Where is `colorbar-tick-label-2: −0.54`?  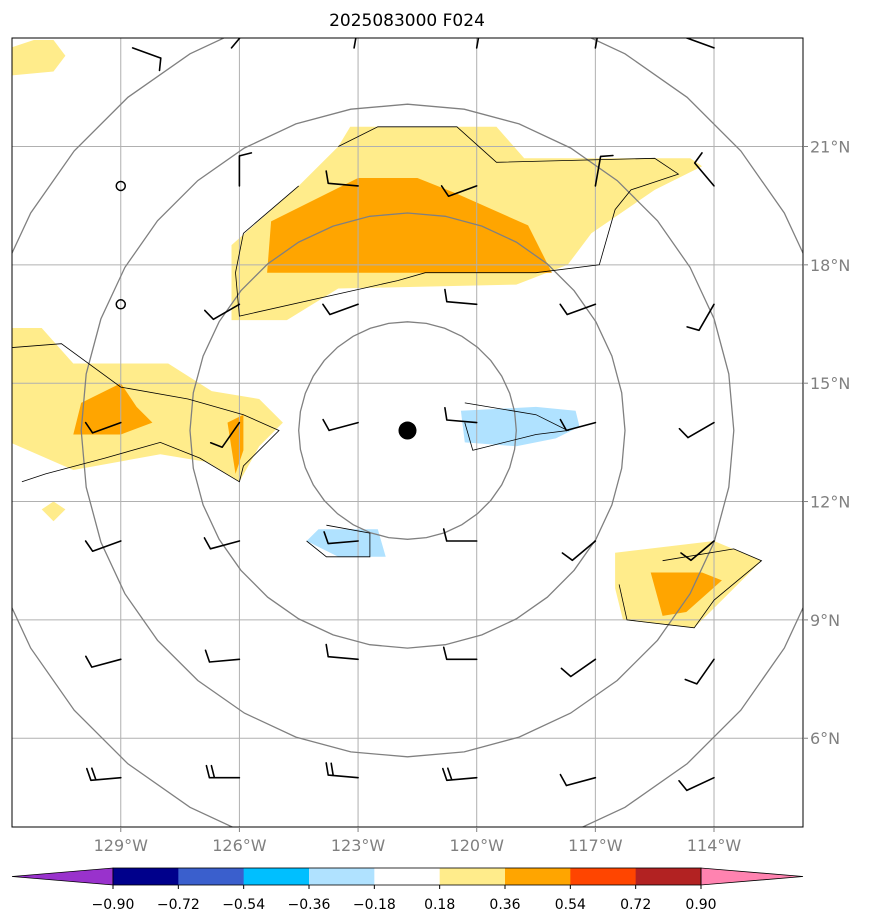
colorbar-tick-label-2: −0.54 is located at coordinates (243, 905).